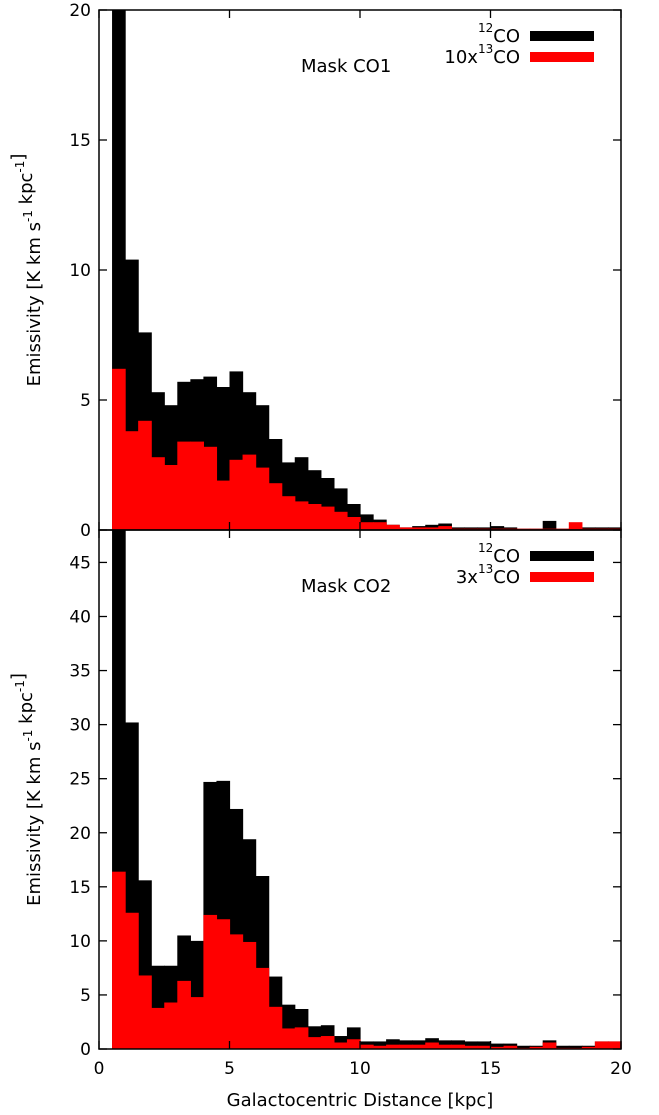 This screenshot has width=659, height=1115. What do you see at coordinates (367, 960) in the screenshot?
I see `series-3x13CO` at bounding box center [367, 960].